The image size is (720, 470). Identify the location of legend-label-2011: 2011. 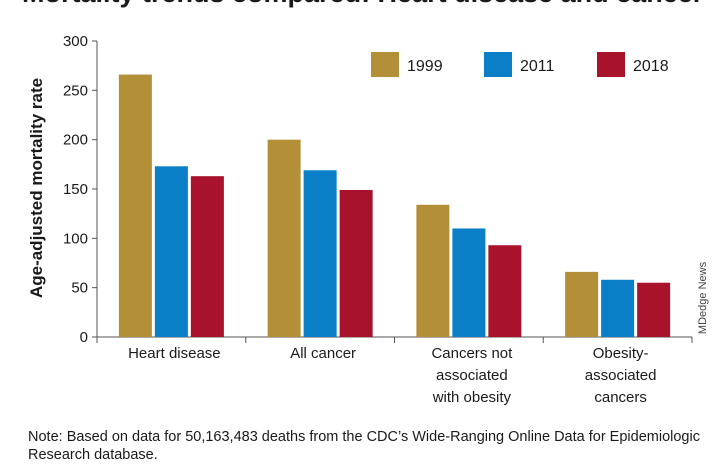
(537, 66).